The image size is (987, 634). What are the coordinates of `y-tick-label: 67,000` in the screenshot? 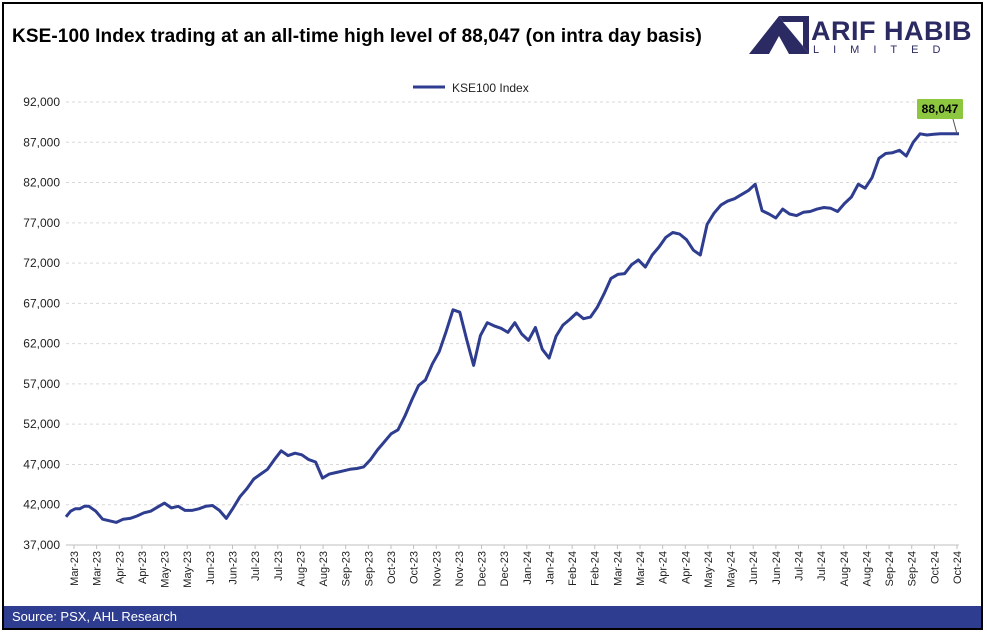 It's located at (41, 303).